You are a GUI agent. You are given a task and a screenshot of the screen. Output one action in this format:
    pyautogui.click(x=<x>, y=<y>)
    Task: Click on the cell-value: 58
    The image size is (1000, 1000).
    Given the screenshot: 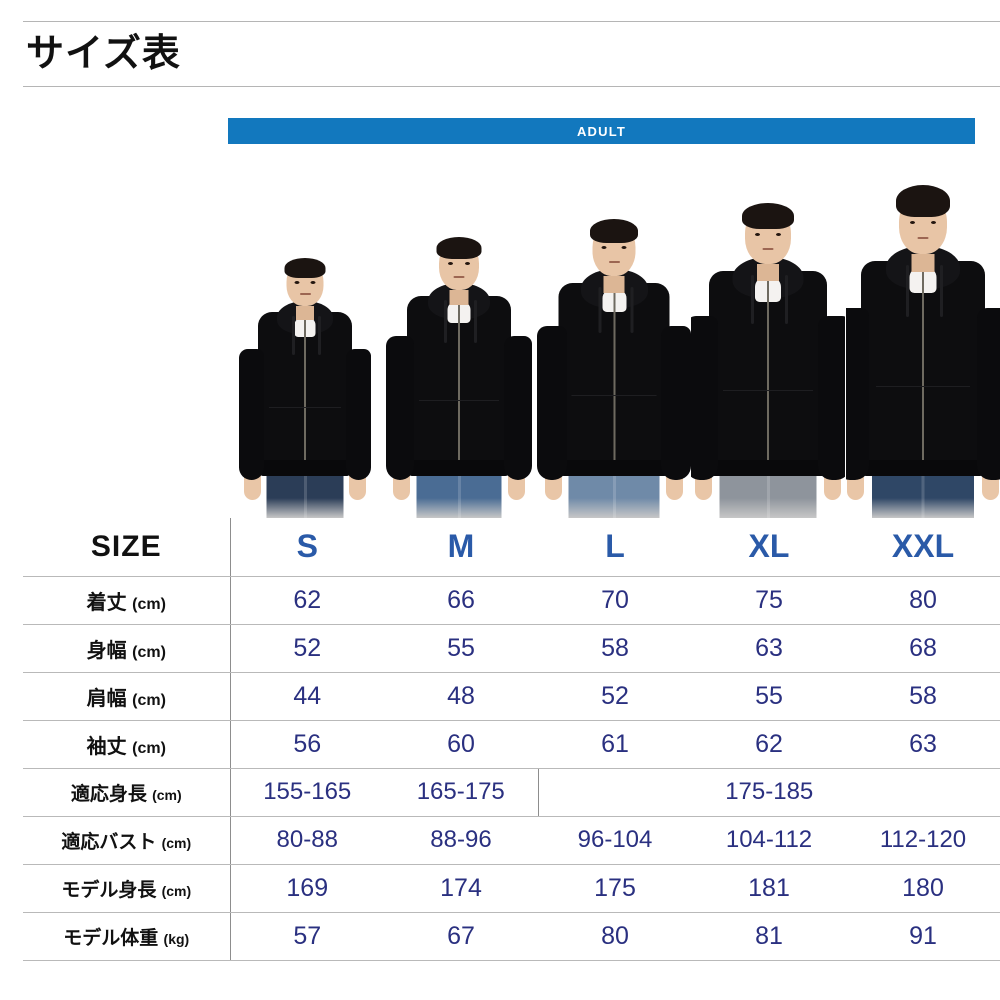 What is the action you would take?
    pyautogui.click(x=923, y=696)
    